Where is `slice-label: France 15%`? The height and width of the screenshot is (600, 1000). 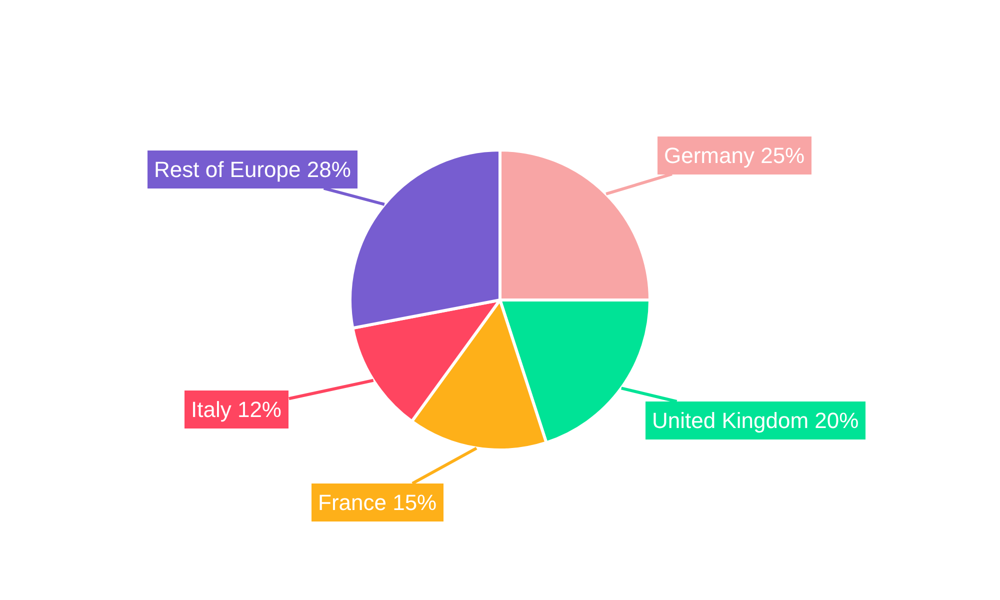
slice-label: France 15% is located at coordinates (377, 502).